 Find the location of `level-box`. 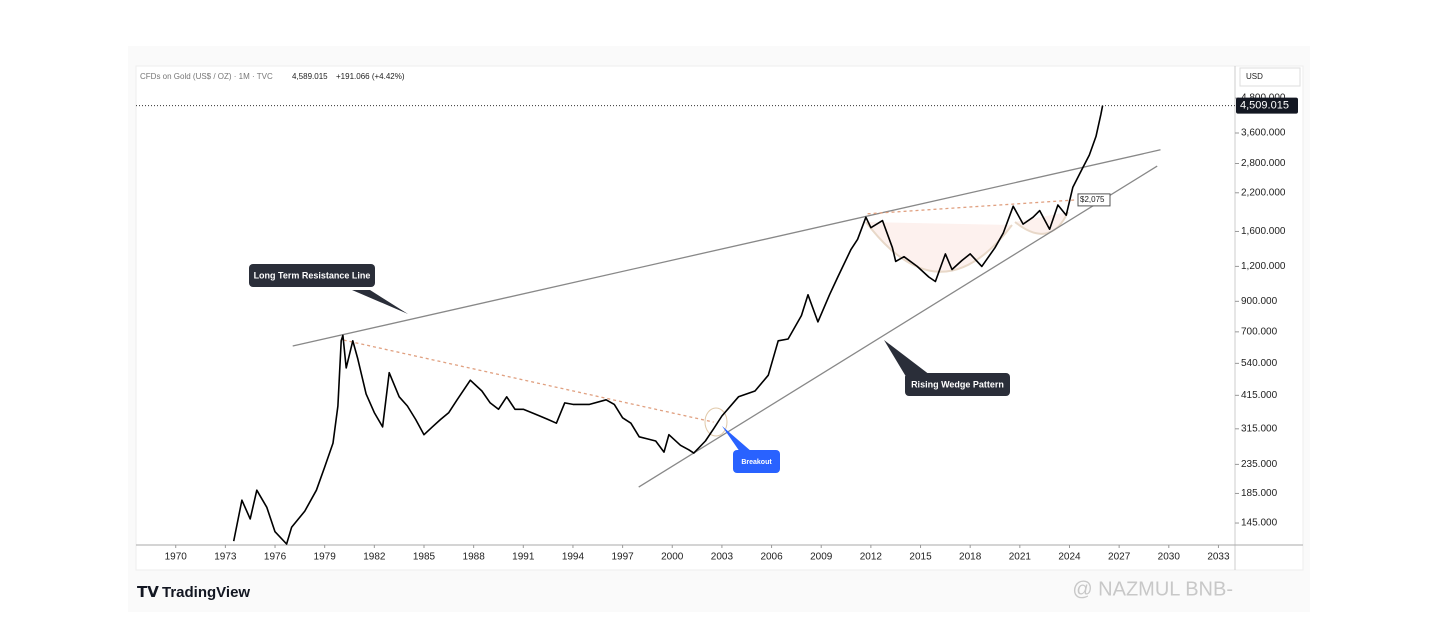

level-box is located at coordinates (1094, 200).